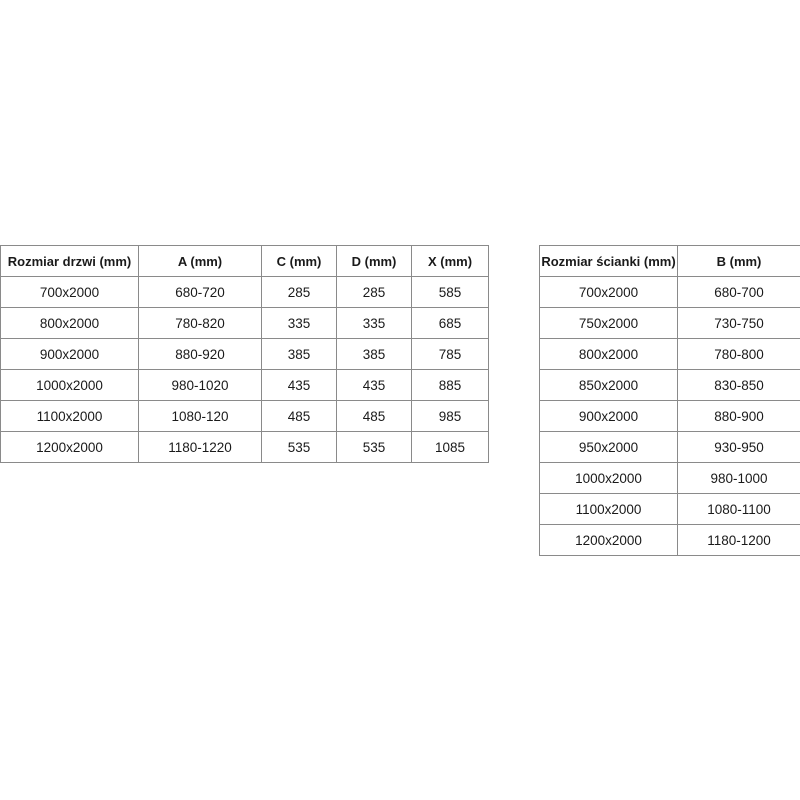 This screenshot has width=800, height=800. Describe the element at coordinates (200, 354) in the screenshot. I see `table-cell: 880-920` at that location.